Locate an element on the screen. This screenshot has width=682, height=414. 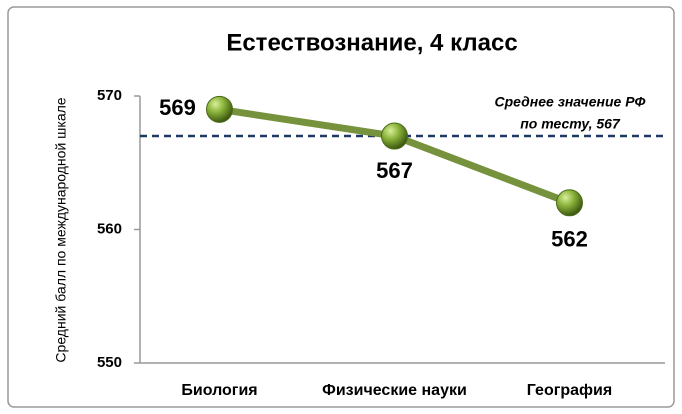
x-tick-label: Физические науки is located at coordinates (394, 390).